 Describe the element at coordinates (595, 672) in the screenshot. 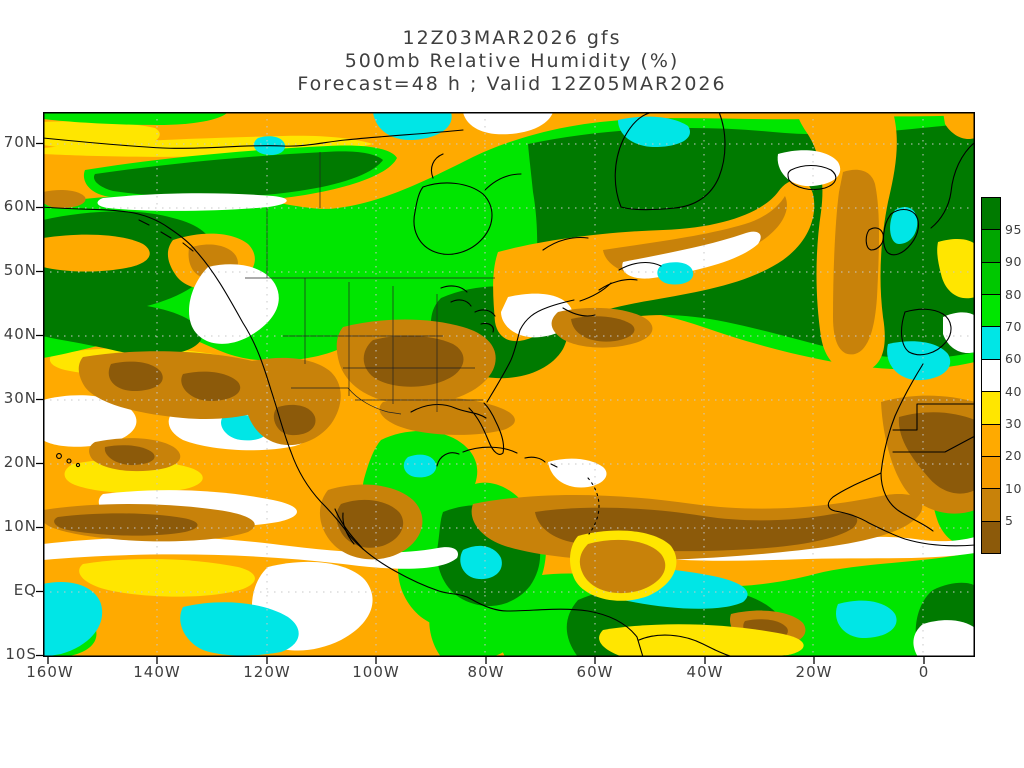

I see `lon-tick-label: 60W` at that location.